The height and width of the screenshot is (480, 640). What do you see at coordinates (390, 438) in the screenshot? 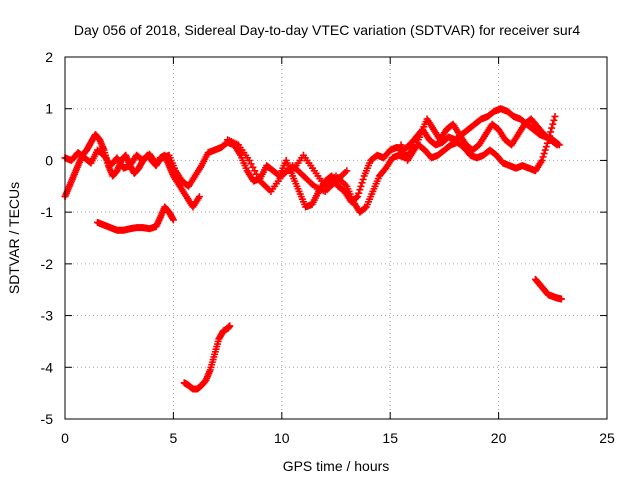
I see `x-tick-label: 15` at bounding box center [390, 438].